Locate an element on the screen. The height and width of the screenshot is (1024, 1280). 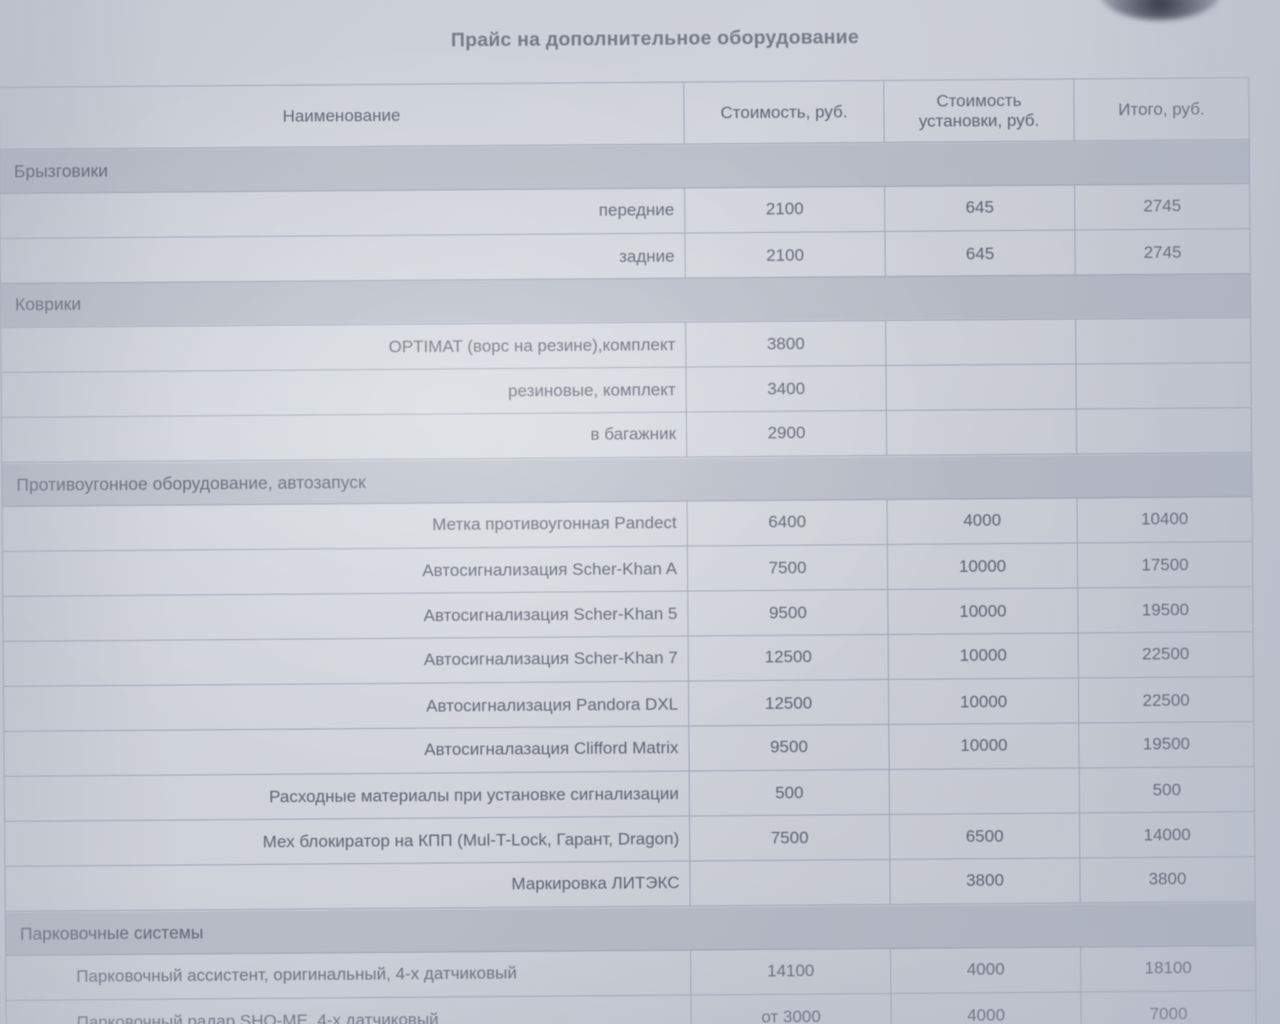
cell-total: 7000 is located at coordinates (1168, 1007).